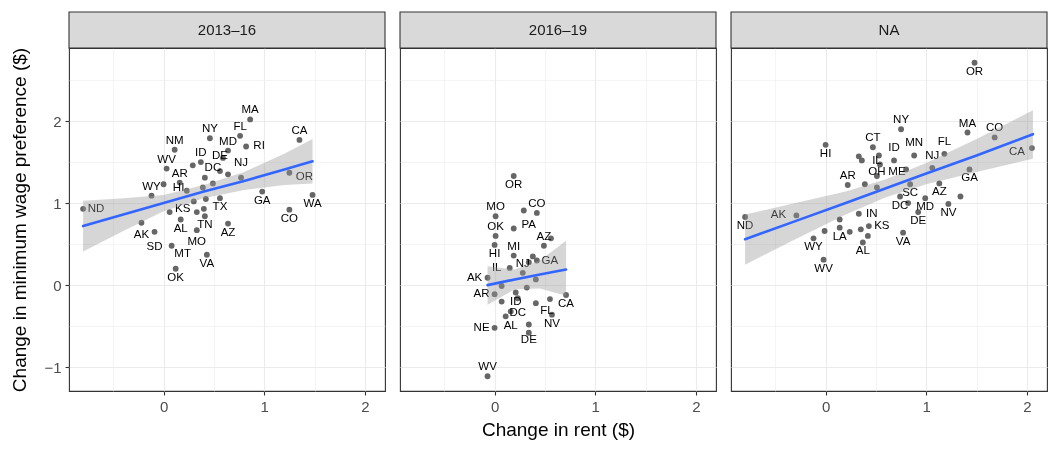 This screenshot has height=450, width=1056. I want to click on data-label: OH, so click(877, 171).